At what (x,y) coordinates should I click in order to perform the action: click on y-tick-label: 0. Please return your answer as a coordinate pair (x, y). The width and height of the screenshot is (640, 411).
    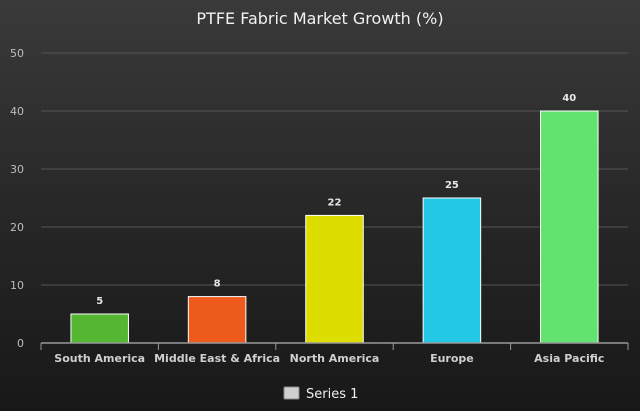
    Looking at the image, I should click on (20, 343).